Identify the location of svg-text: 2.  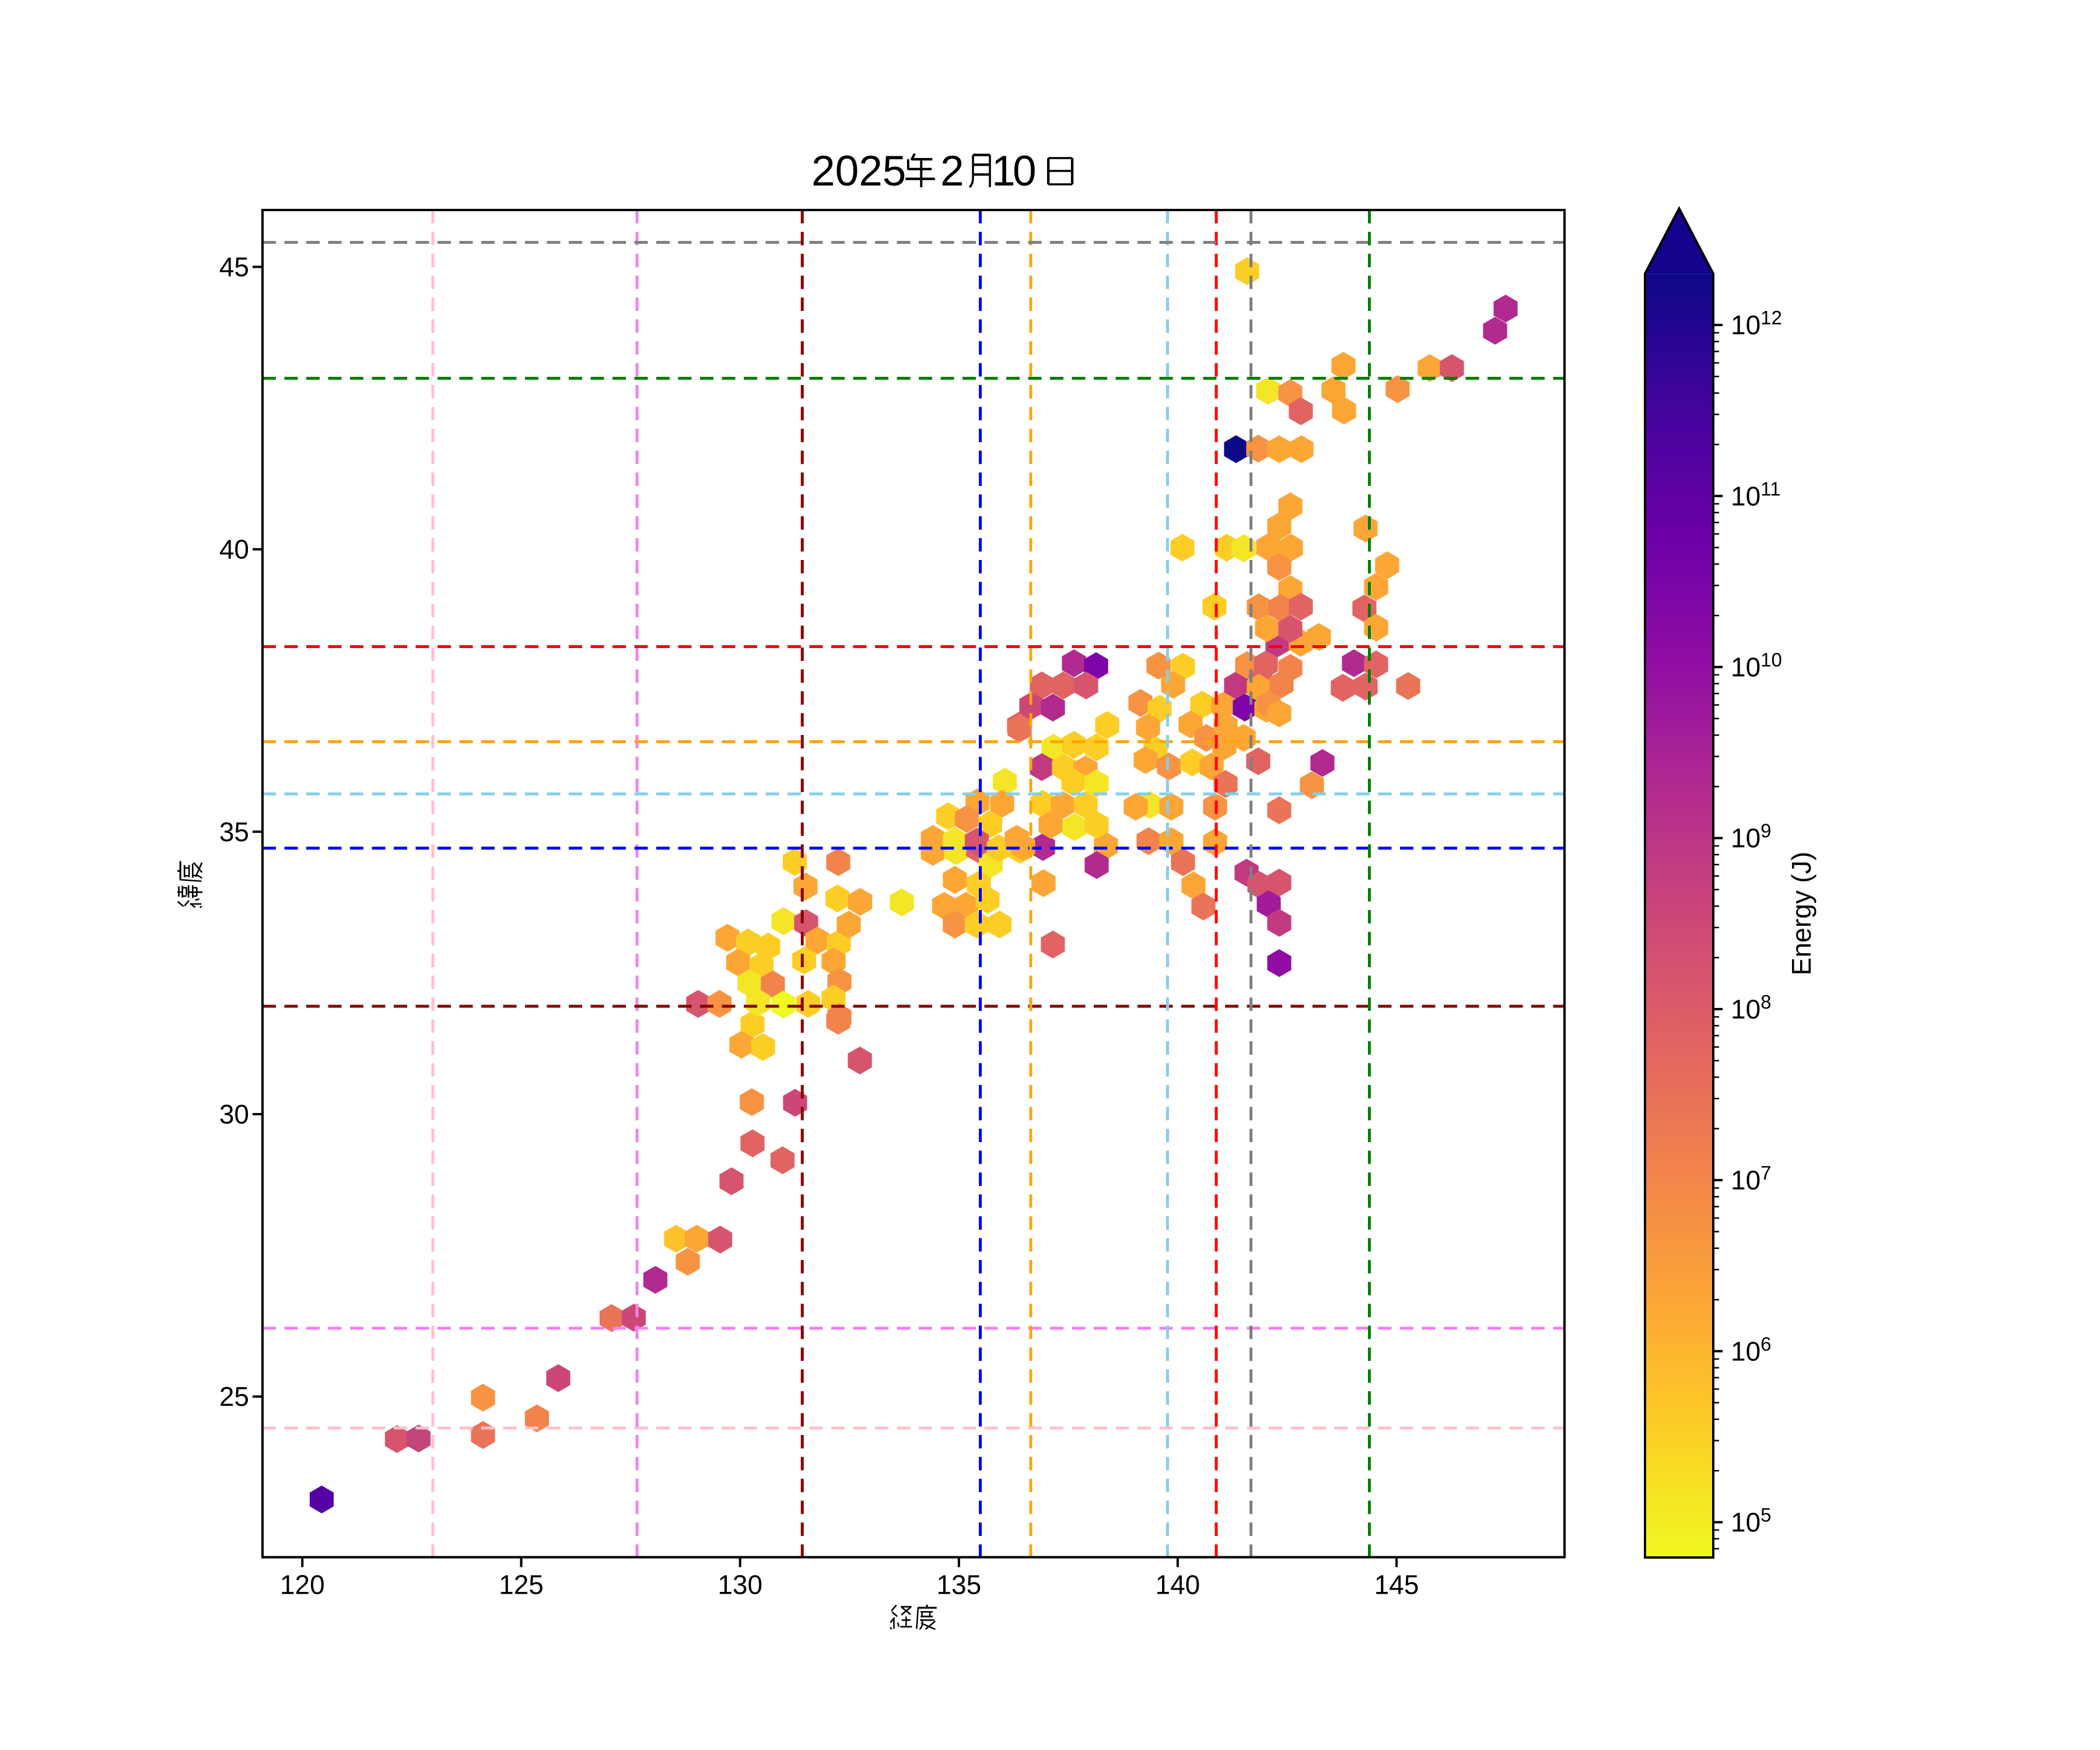
(952, 171).